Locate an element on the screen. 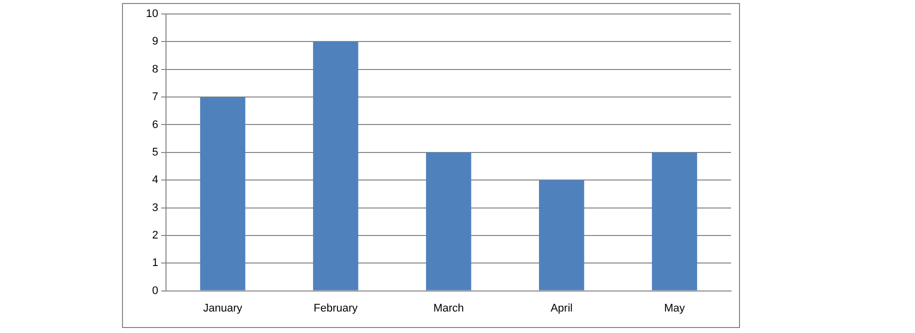 The width and height of the screenshot is (915, 333). y-tick-label: 6 is located at coordinates (155, 124).